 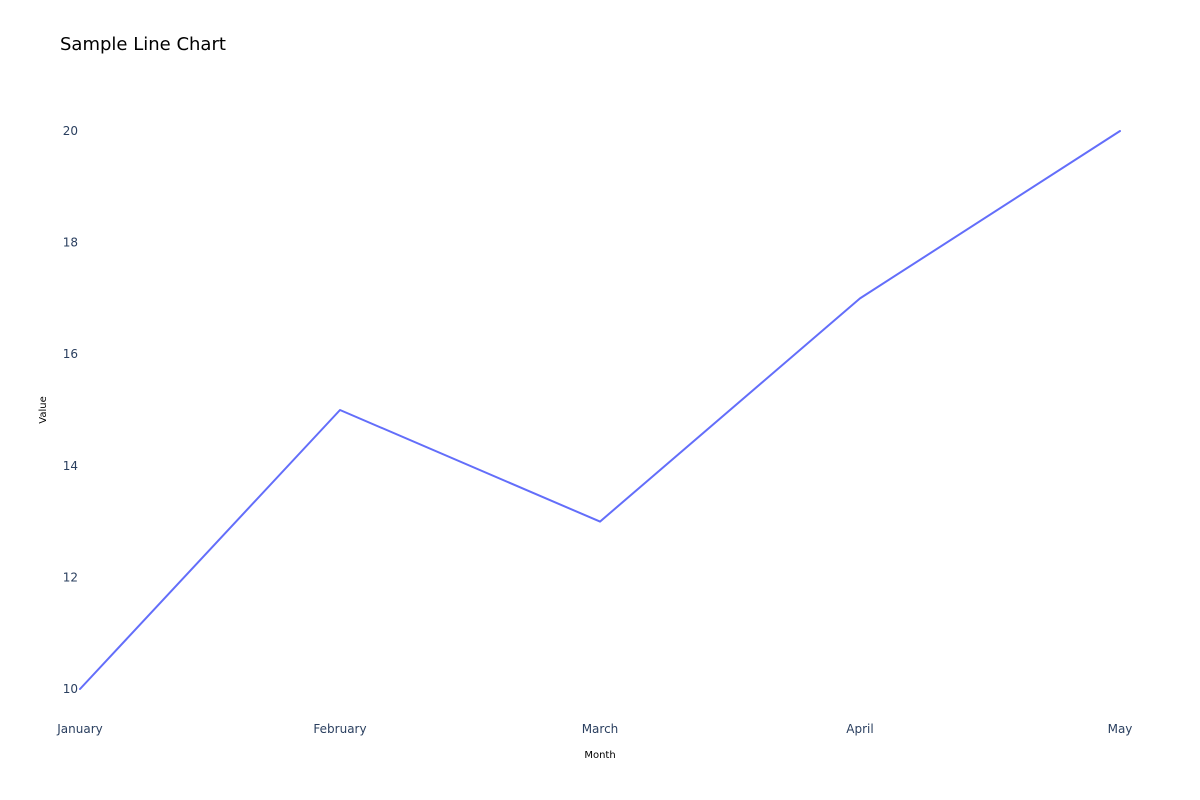 What do you see at coordinates (1120, 729) in the screenshot?
I see `x-tick-label: May` at bounding box center [1120, 729].